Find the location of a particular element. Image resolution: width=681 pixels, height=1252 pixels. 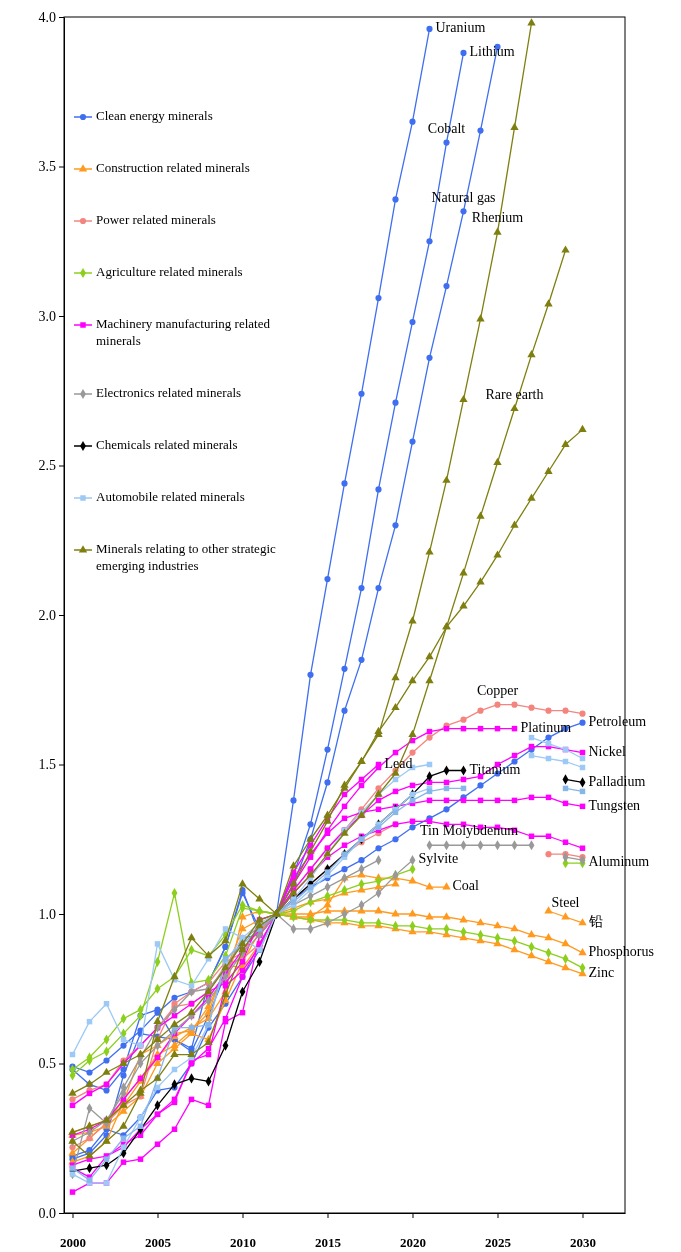

annotation: Sylvite is located at coordinates (438, 859).